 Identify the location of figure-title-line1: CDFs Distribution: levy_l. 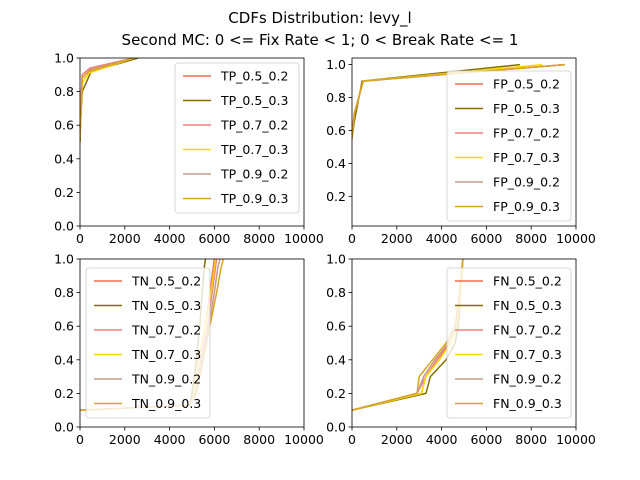
(319, 18).